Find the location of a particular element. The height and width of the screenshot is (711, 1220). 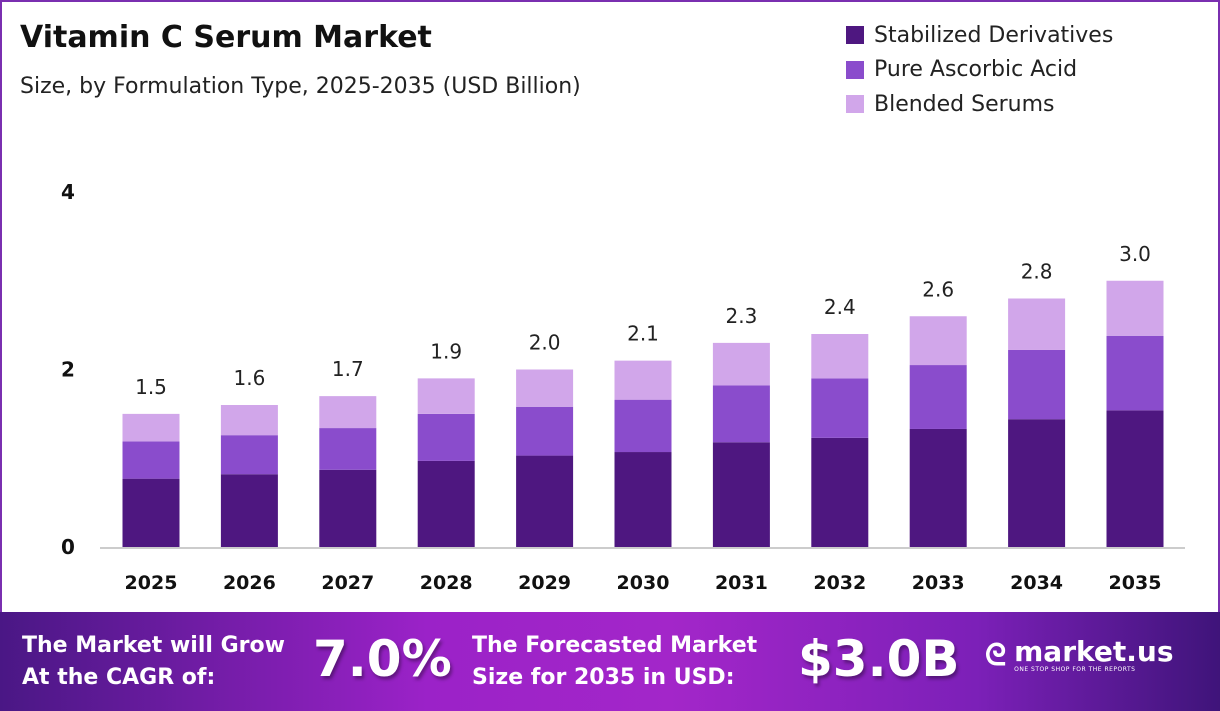

y-tick-label: 0 is located at coordinates (68, 547).